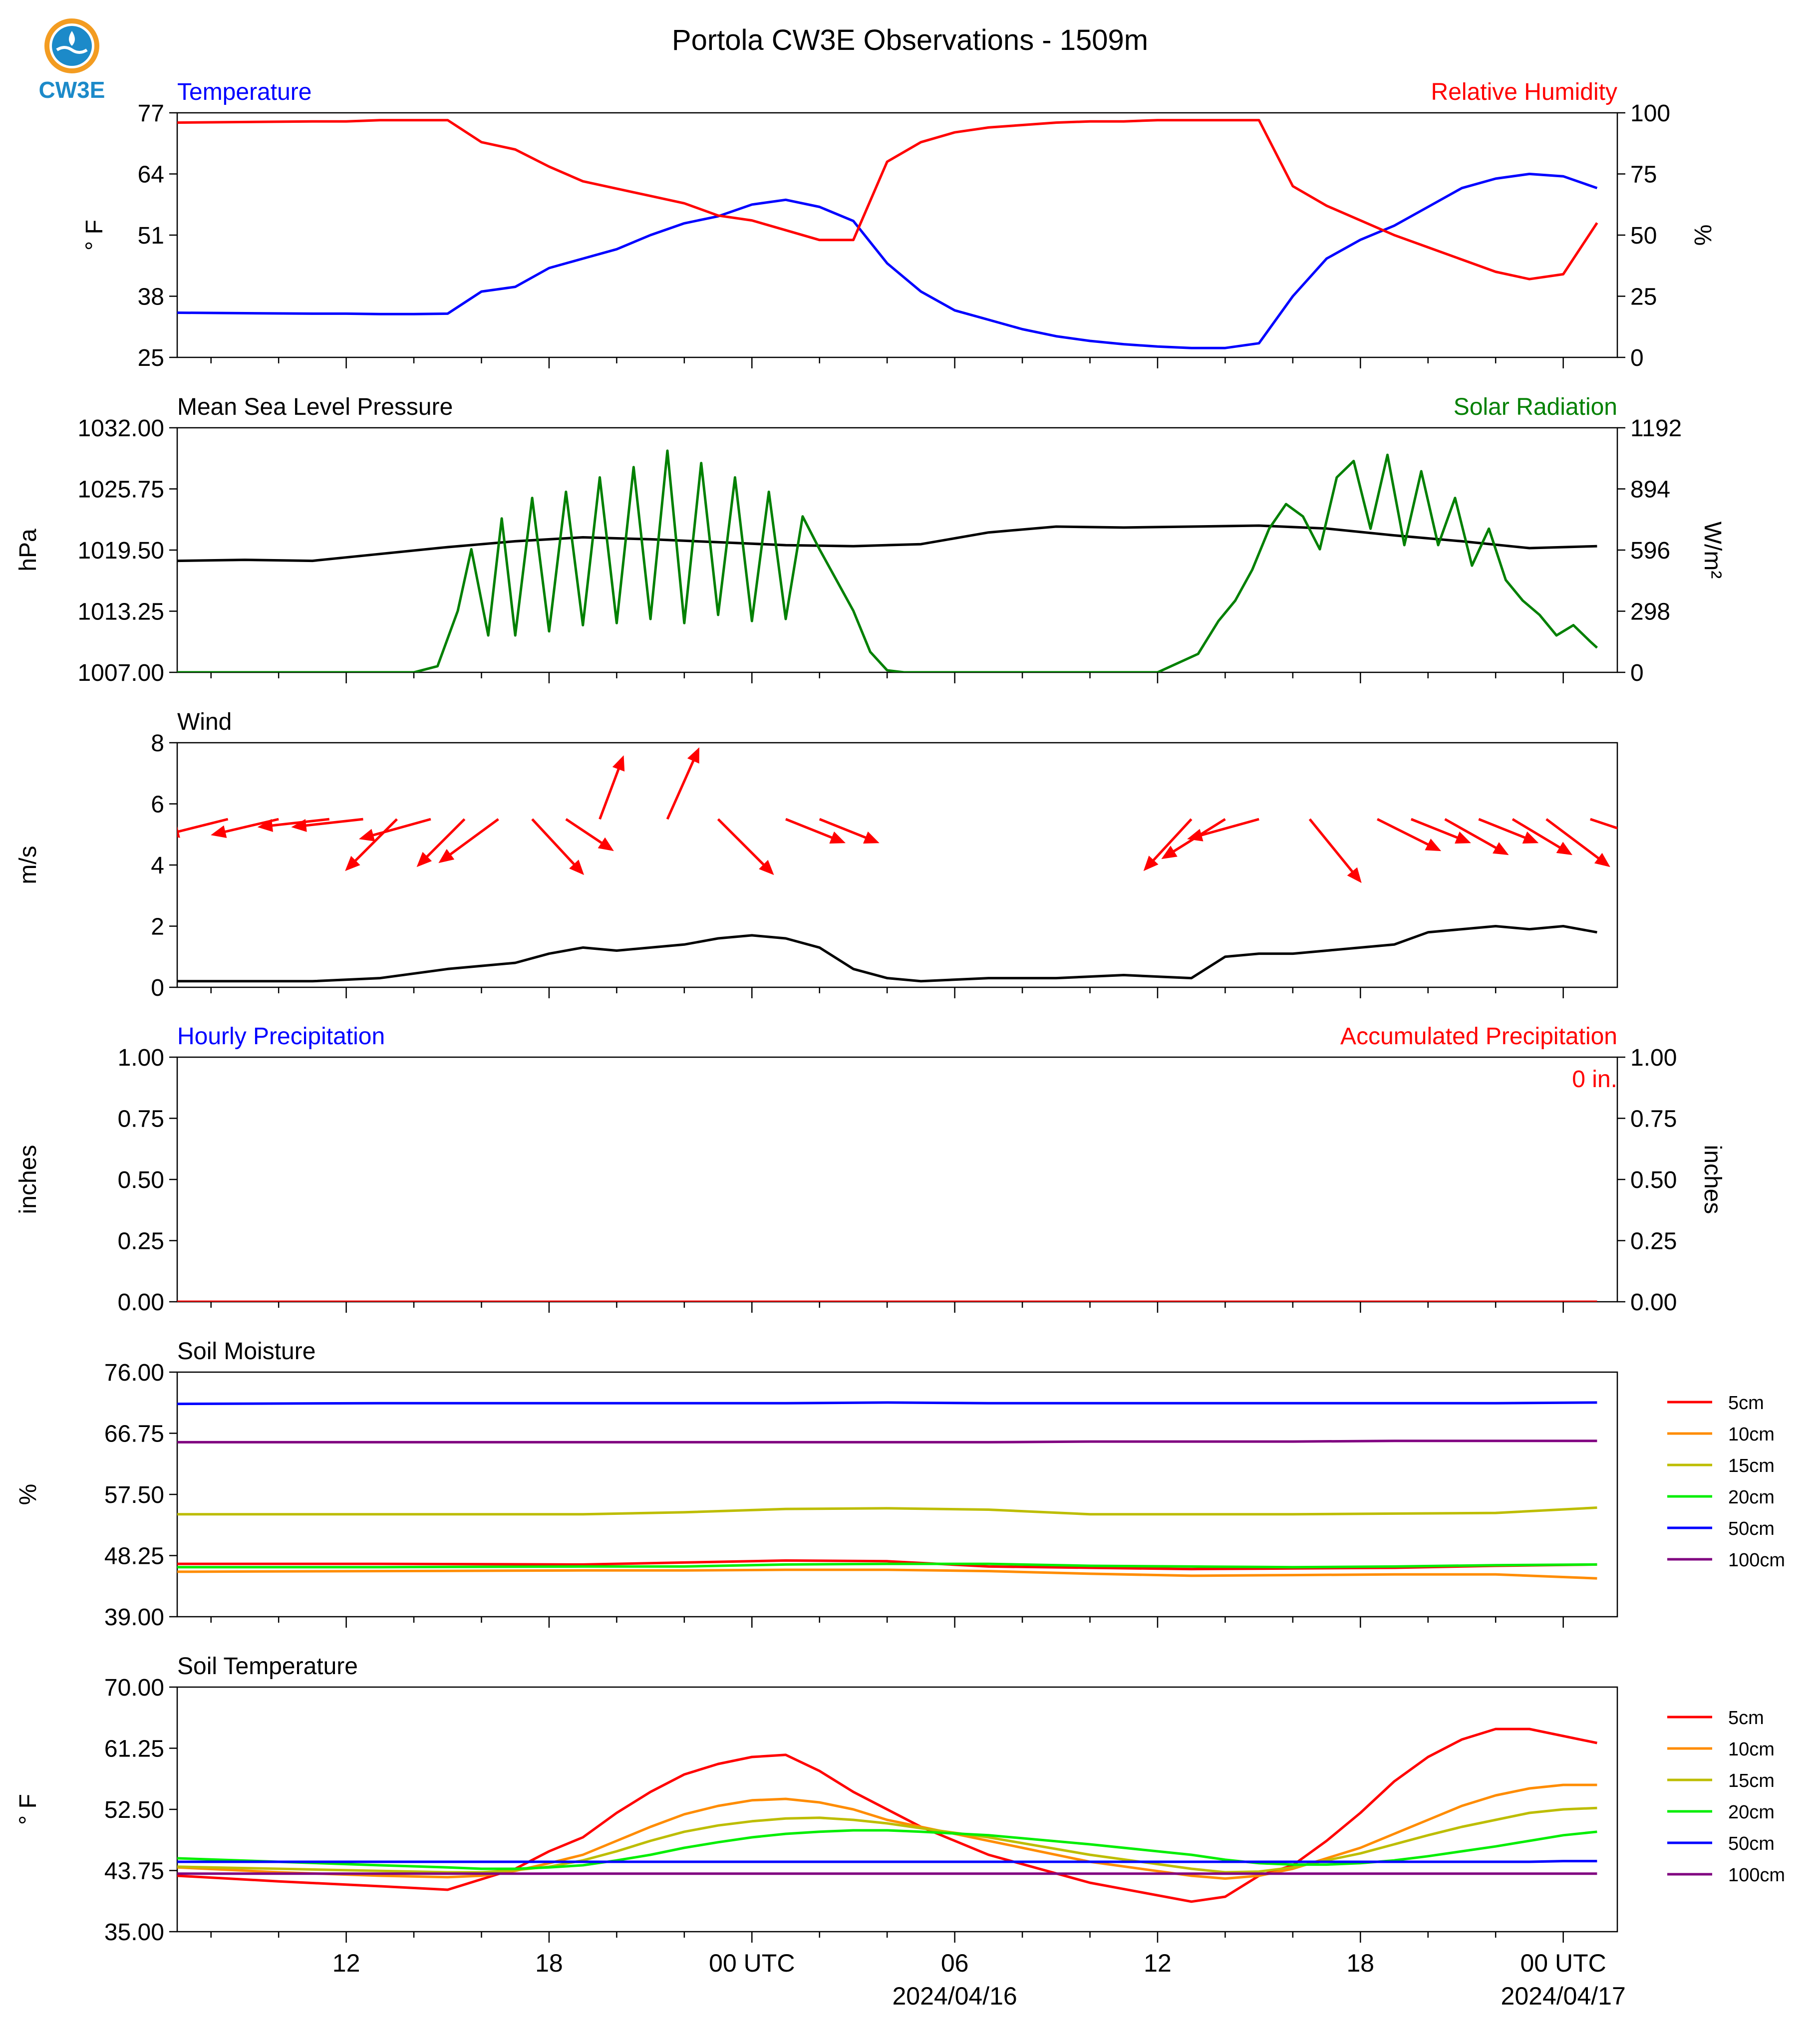 The height and width of the screenshot is (2028, 1820). I want to click on y-axis-label: ° F, so click(94, 235).